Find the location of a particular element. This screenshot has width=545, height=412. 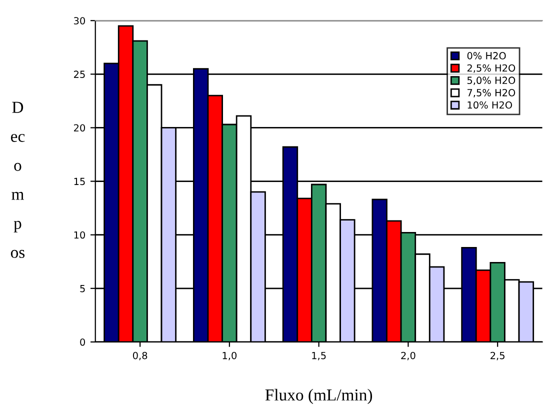

legend-label: 7,5% H2O is located at coordinates (492, 93).